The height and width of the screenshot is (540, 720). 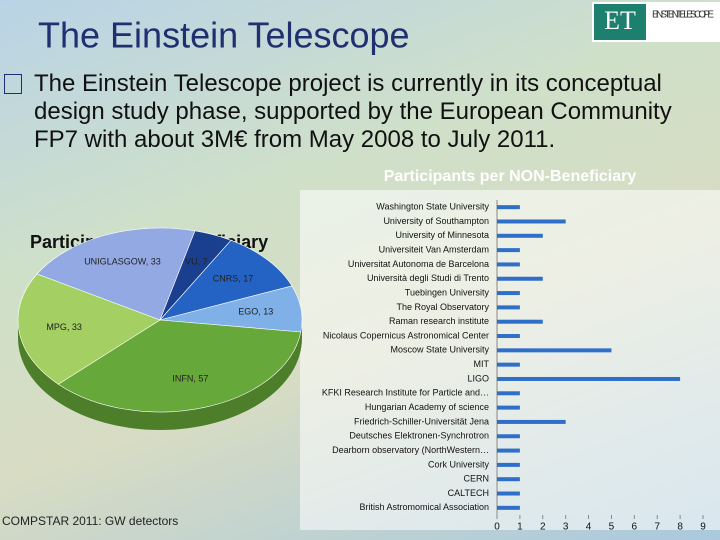 What do you see at coordinates (406, 335) in the screenshot?
I see `y-tick-label: Nicolaus Copernicus Astronomical Center` at bounding box center [406, 335].